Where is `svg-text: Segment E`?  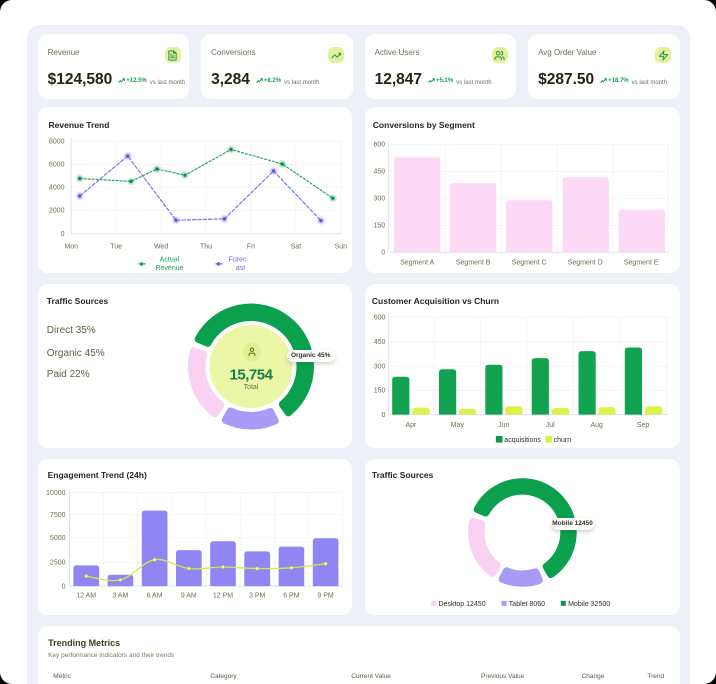 svg-text: Segment E is located at coordinates (641, 263).